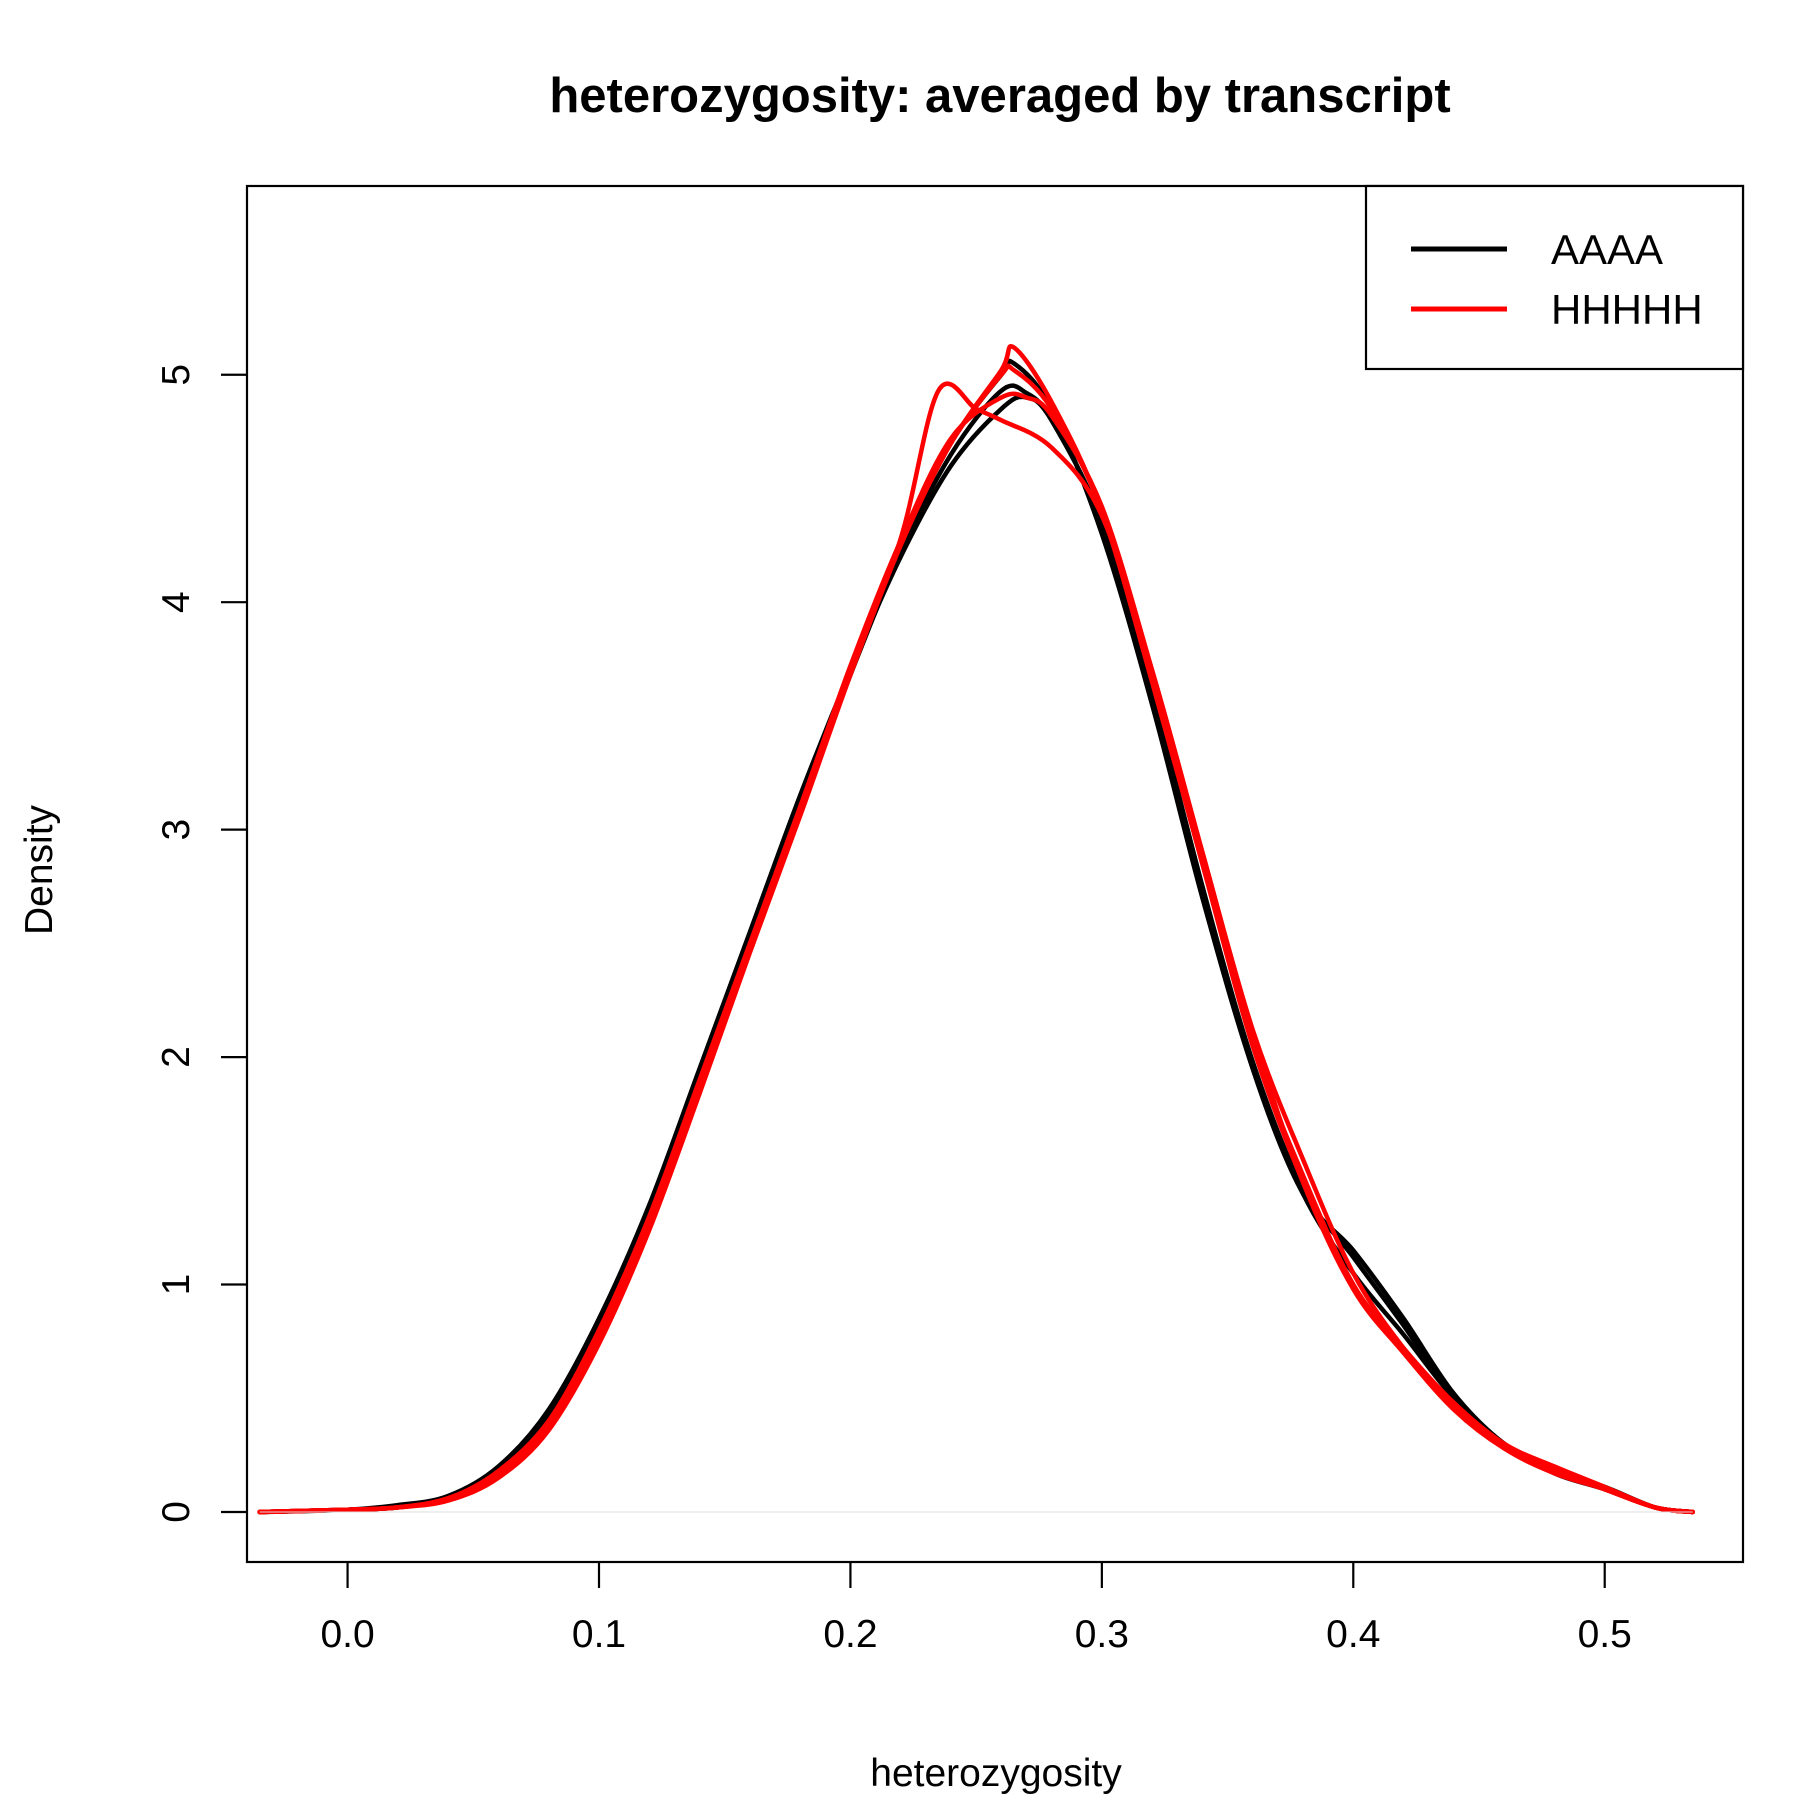 The width and height of the screenshot is (1800, 1800). What do you see at coordinates (1607, 249) in the screenshot?
I see `legend-label: AAAA` at bounding box center [1607, 249].